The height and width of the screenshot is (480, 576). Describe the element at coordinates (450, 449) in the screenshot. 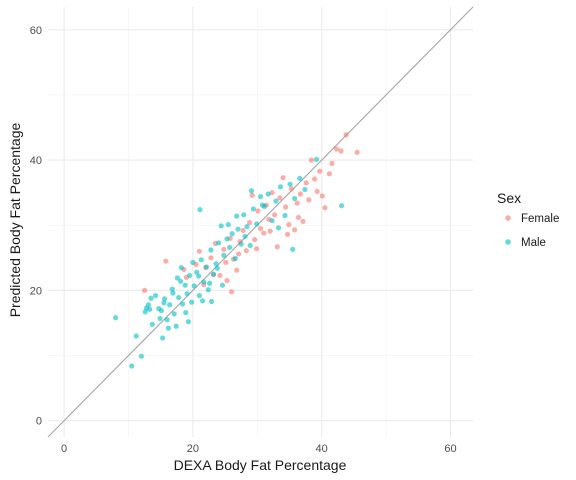

I see `x-tick-label: 60` at that location.